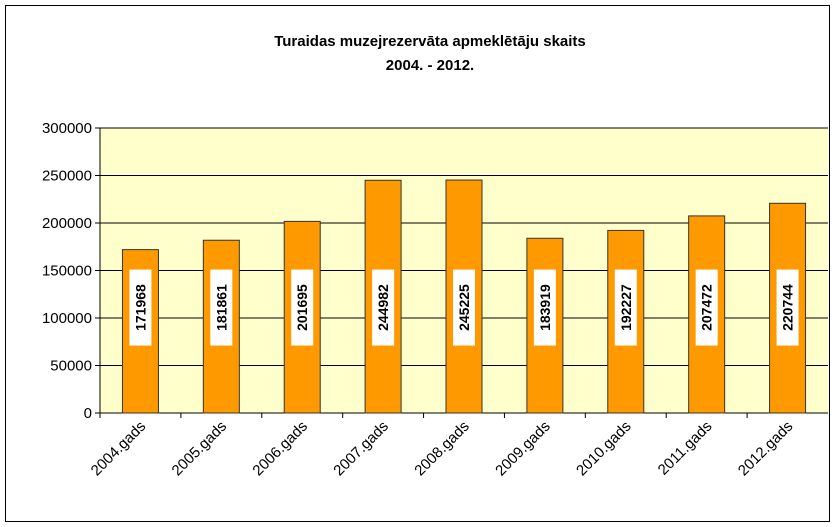  Describe the element at coordinates (67, 223) in the screenshot. I see `y-tick-label: 200000` at that location.